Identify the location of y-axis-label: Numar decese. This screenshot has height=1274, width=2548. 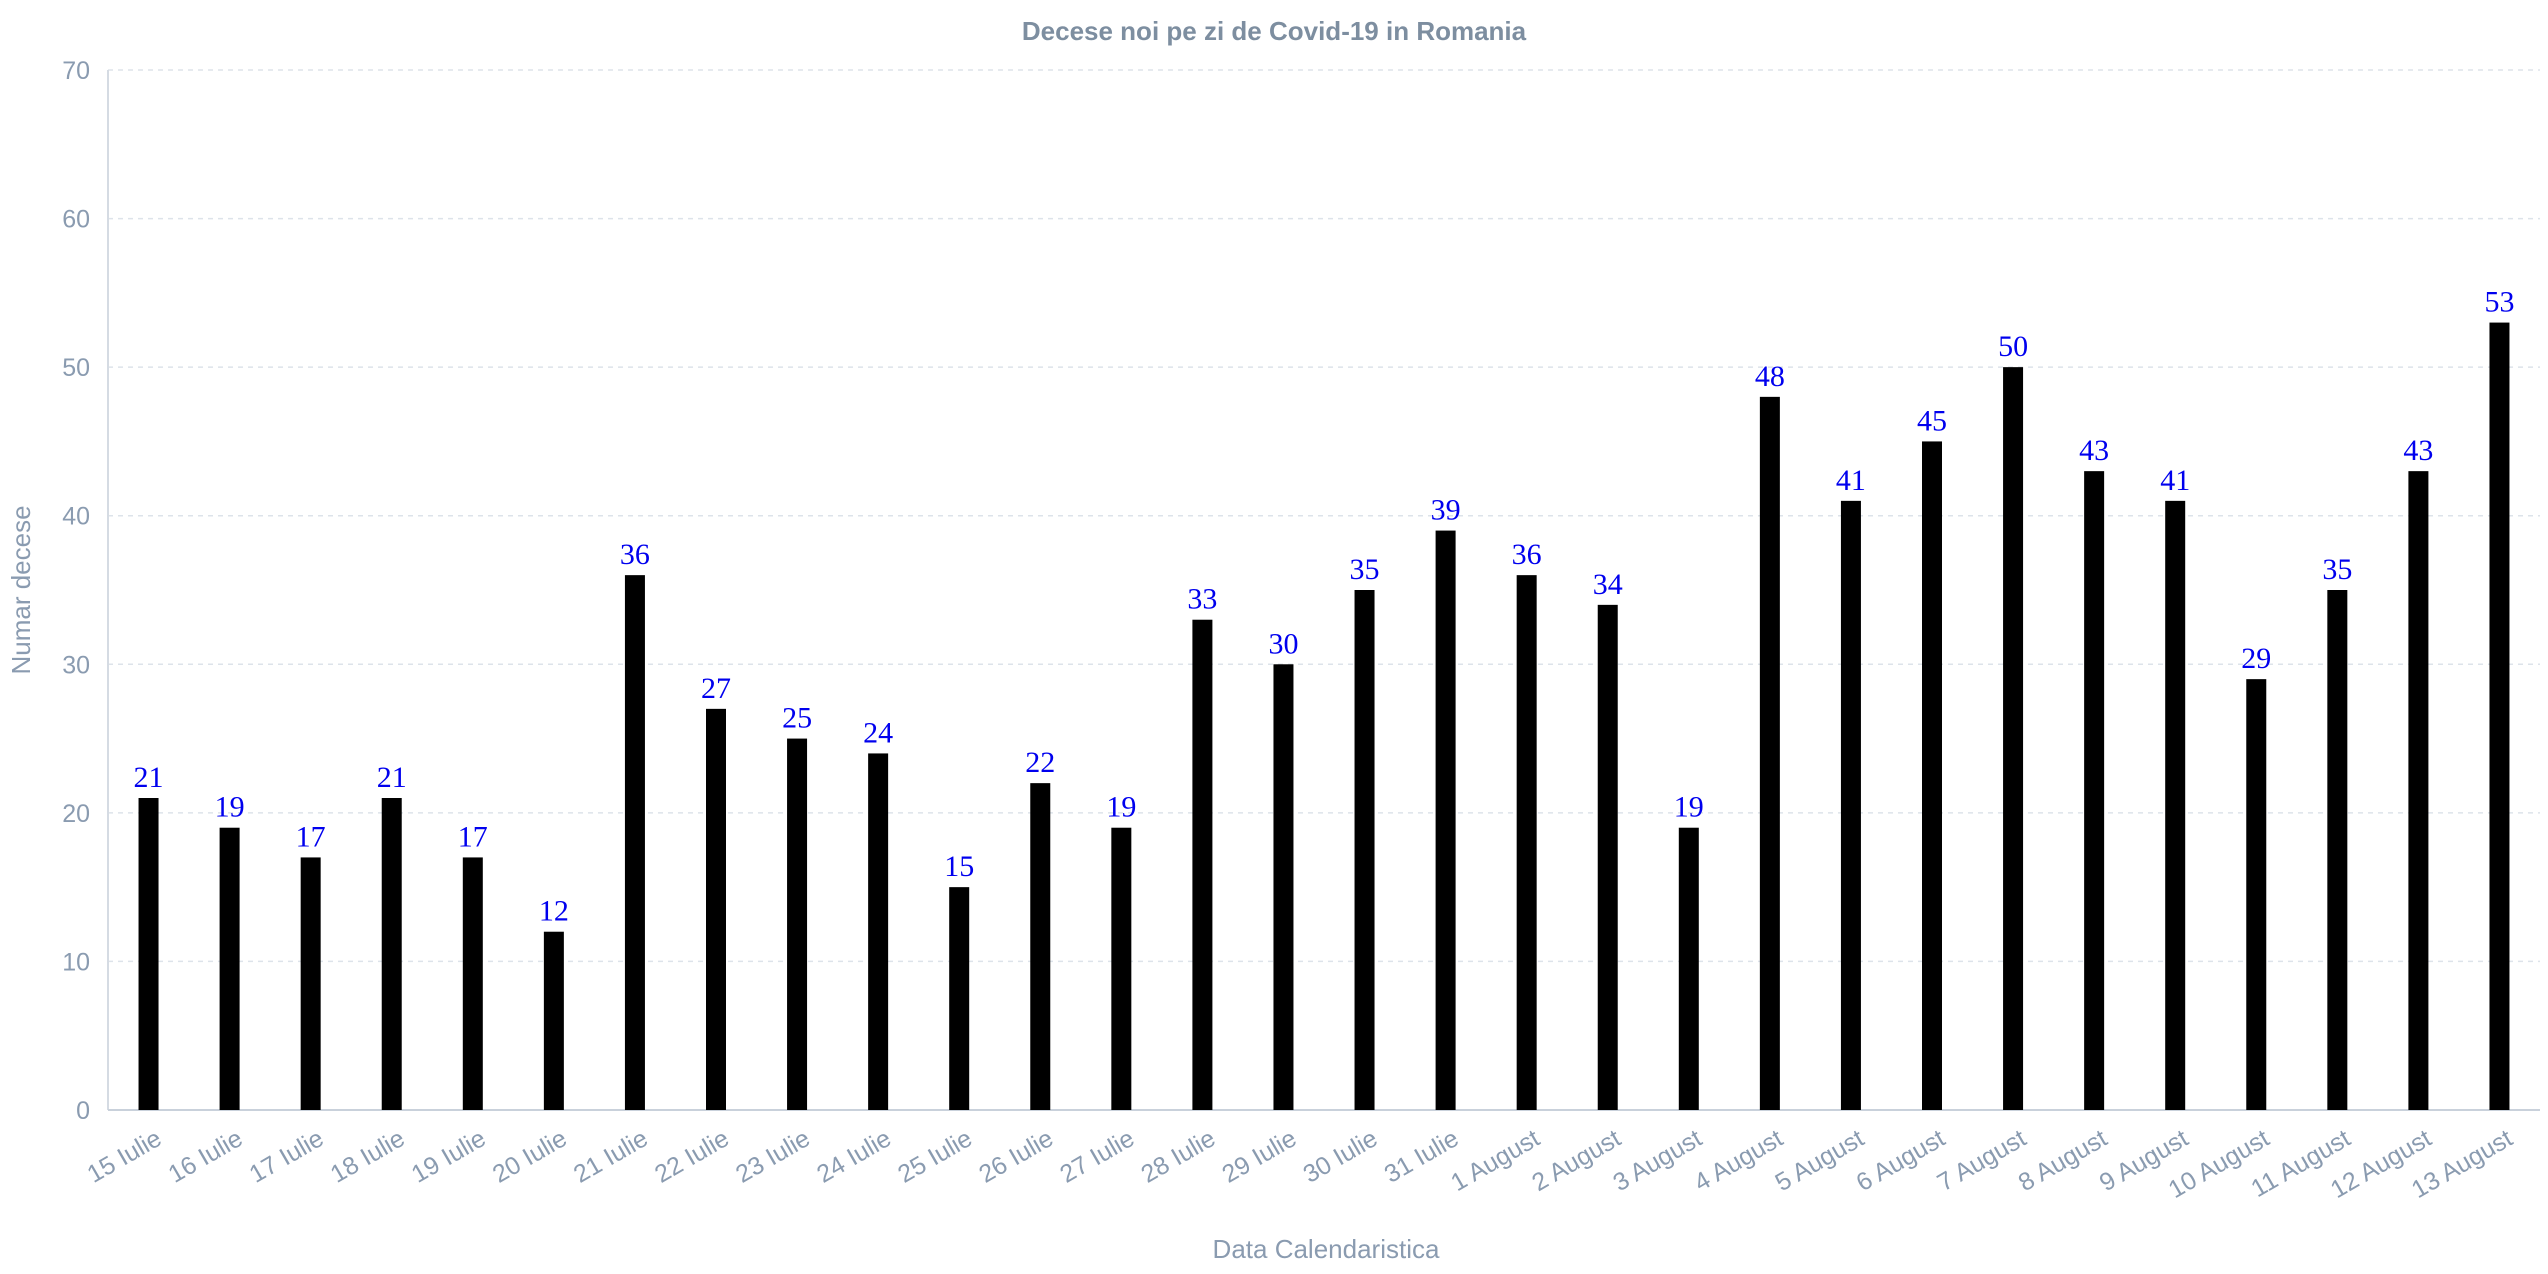
(21, 589).